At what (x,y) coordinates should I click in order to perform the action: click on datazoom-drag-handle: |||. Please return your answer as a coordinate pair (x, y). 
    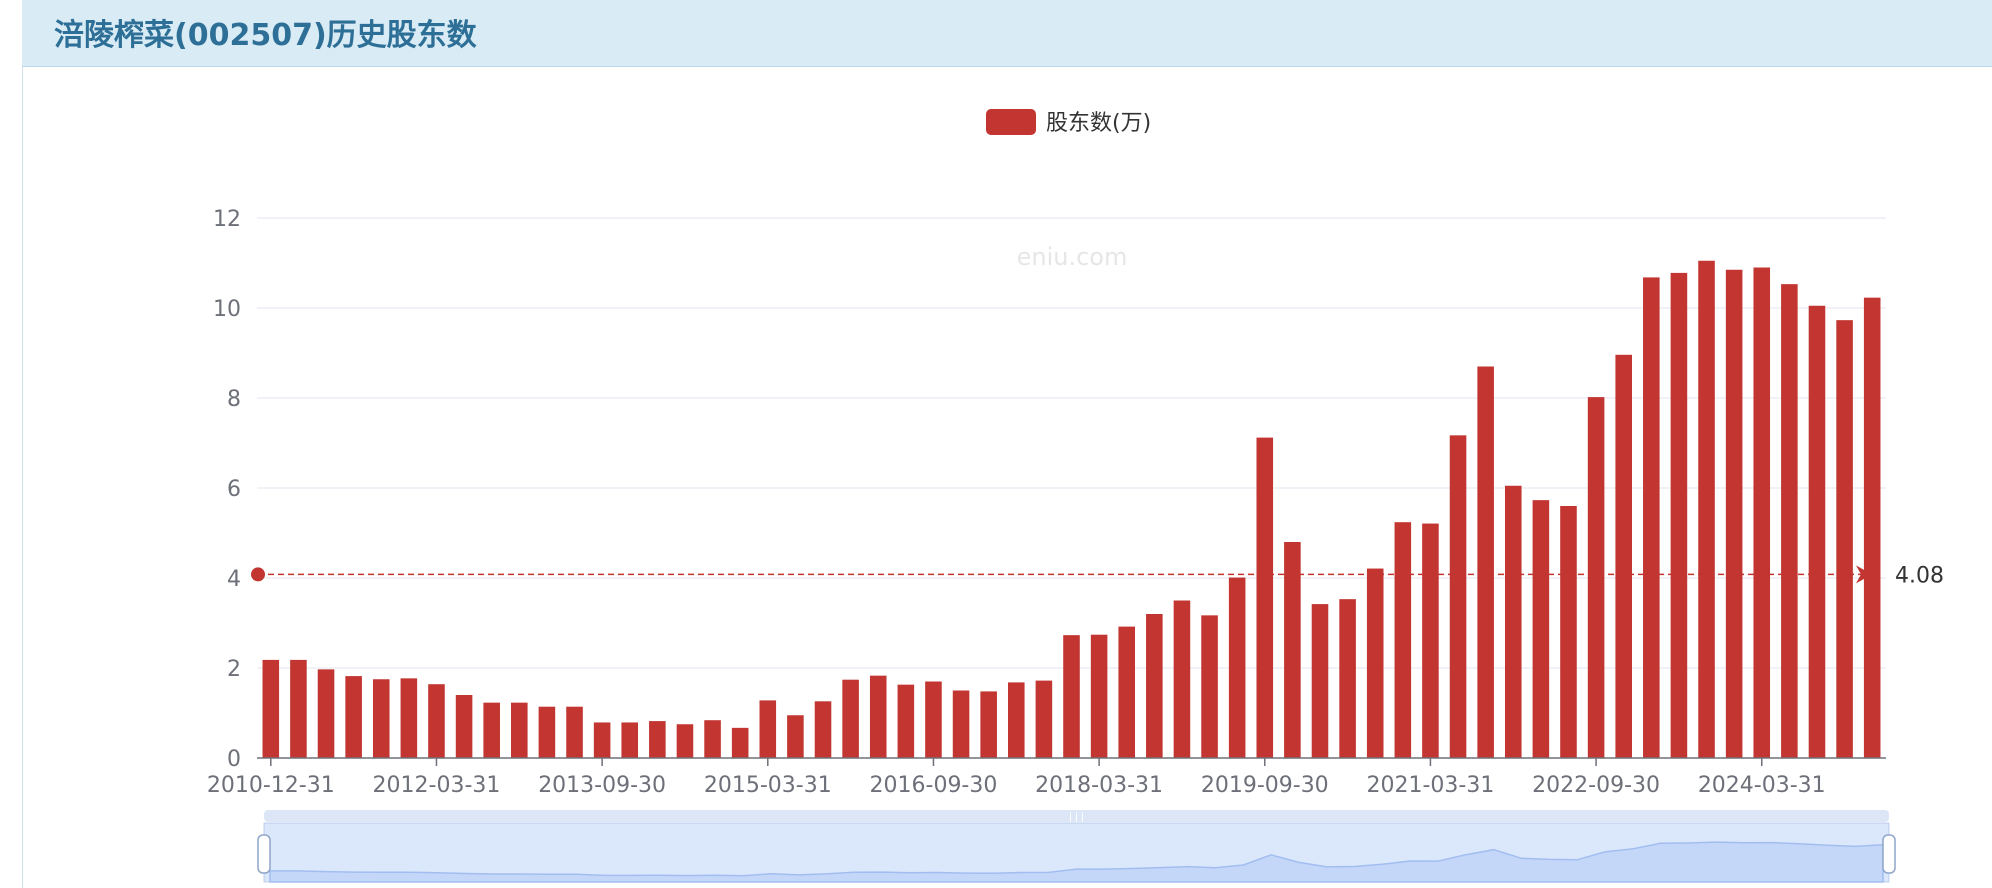
    Looking at the image, I should click on (1076, 817).